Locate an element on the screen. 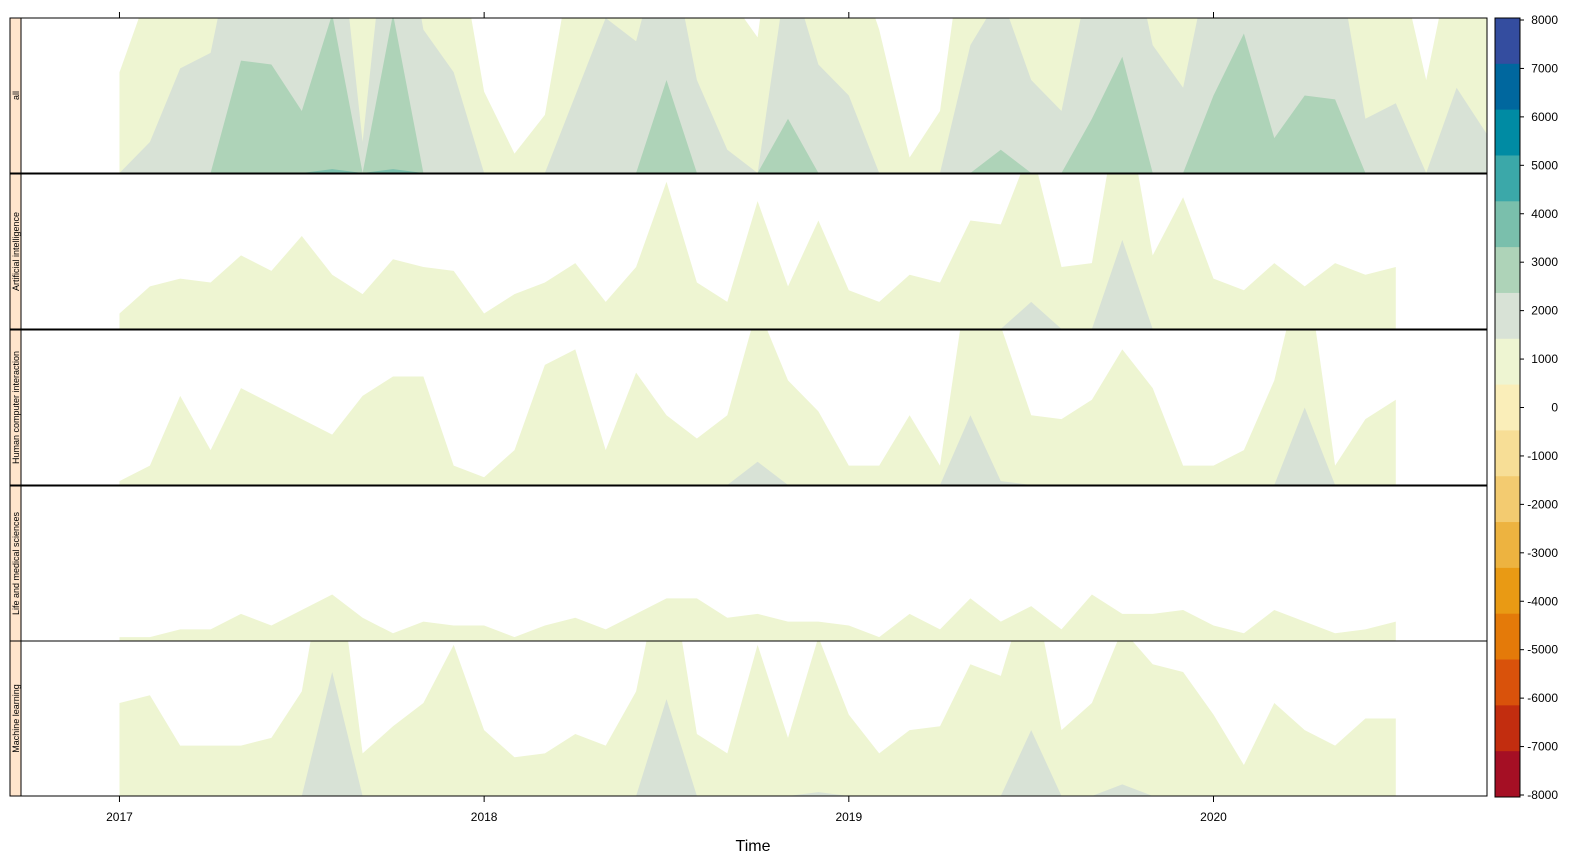 Image resolution: width=1577 pixels, height=864 pixels. color-key-label: 1000 is located at coordinates (1544, 359).